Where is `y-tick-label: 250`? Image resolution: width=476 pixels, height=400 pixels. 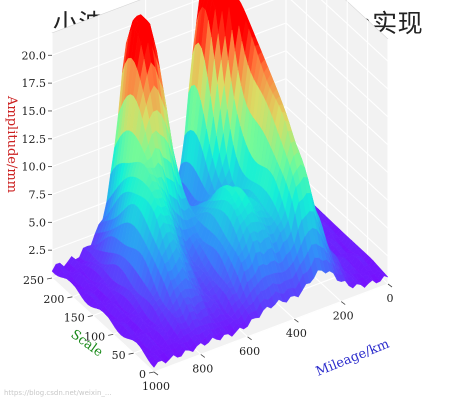 y-tick-label: 250 is located at coordinates (33, 280).